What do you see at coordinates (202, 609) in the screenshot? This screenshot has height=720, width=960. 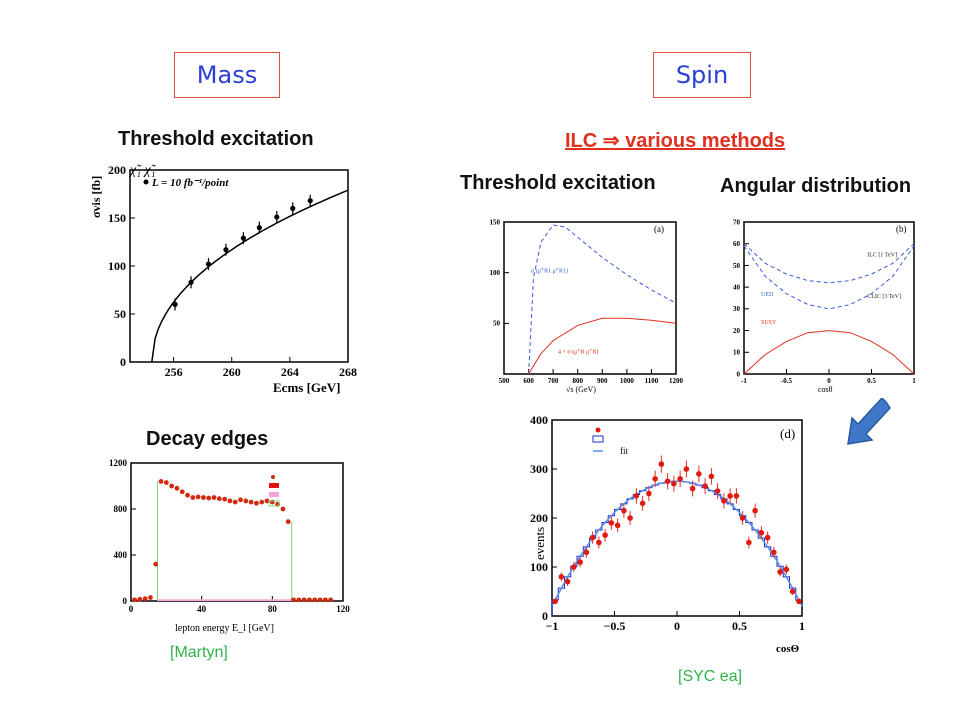 I see `decay-xtick-label: 40` at bounding box center [202, 609].